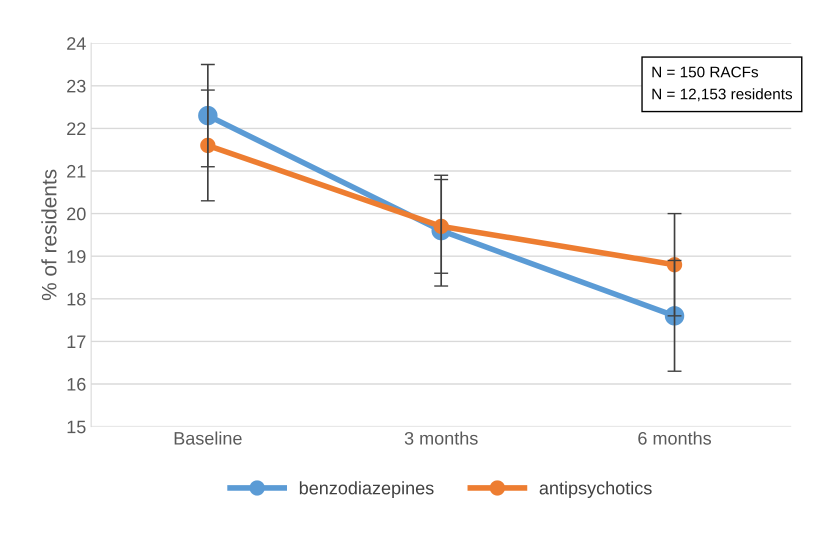 The height and width of the screenshot is (540, 814). Describe the element at coordinates (208, 438) in the screenshot. I see `x-tick-label: Baseline` at that location.